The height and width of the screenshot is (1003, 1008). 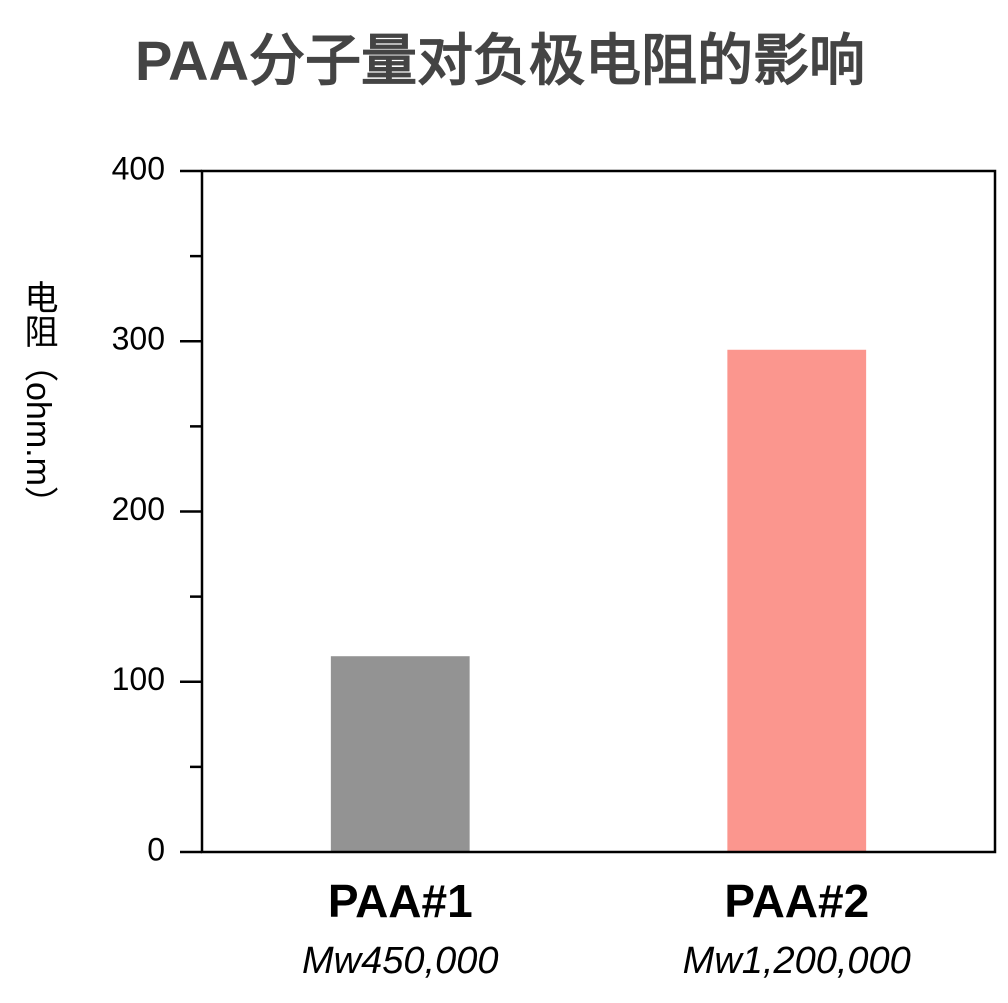 I want to click on y-tick-label: 200, so click(x=138, y=509).